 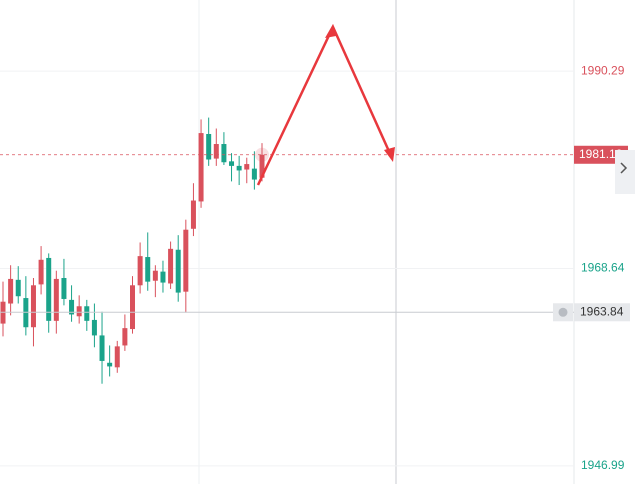 I want to click on crosshair-price-label: 1963.84, so click(x=602, y=311).